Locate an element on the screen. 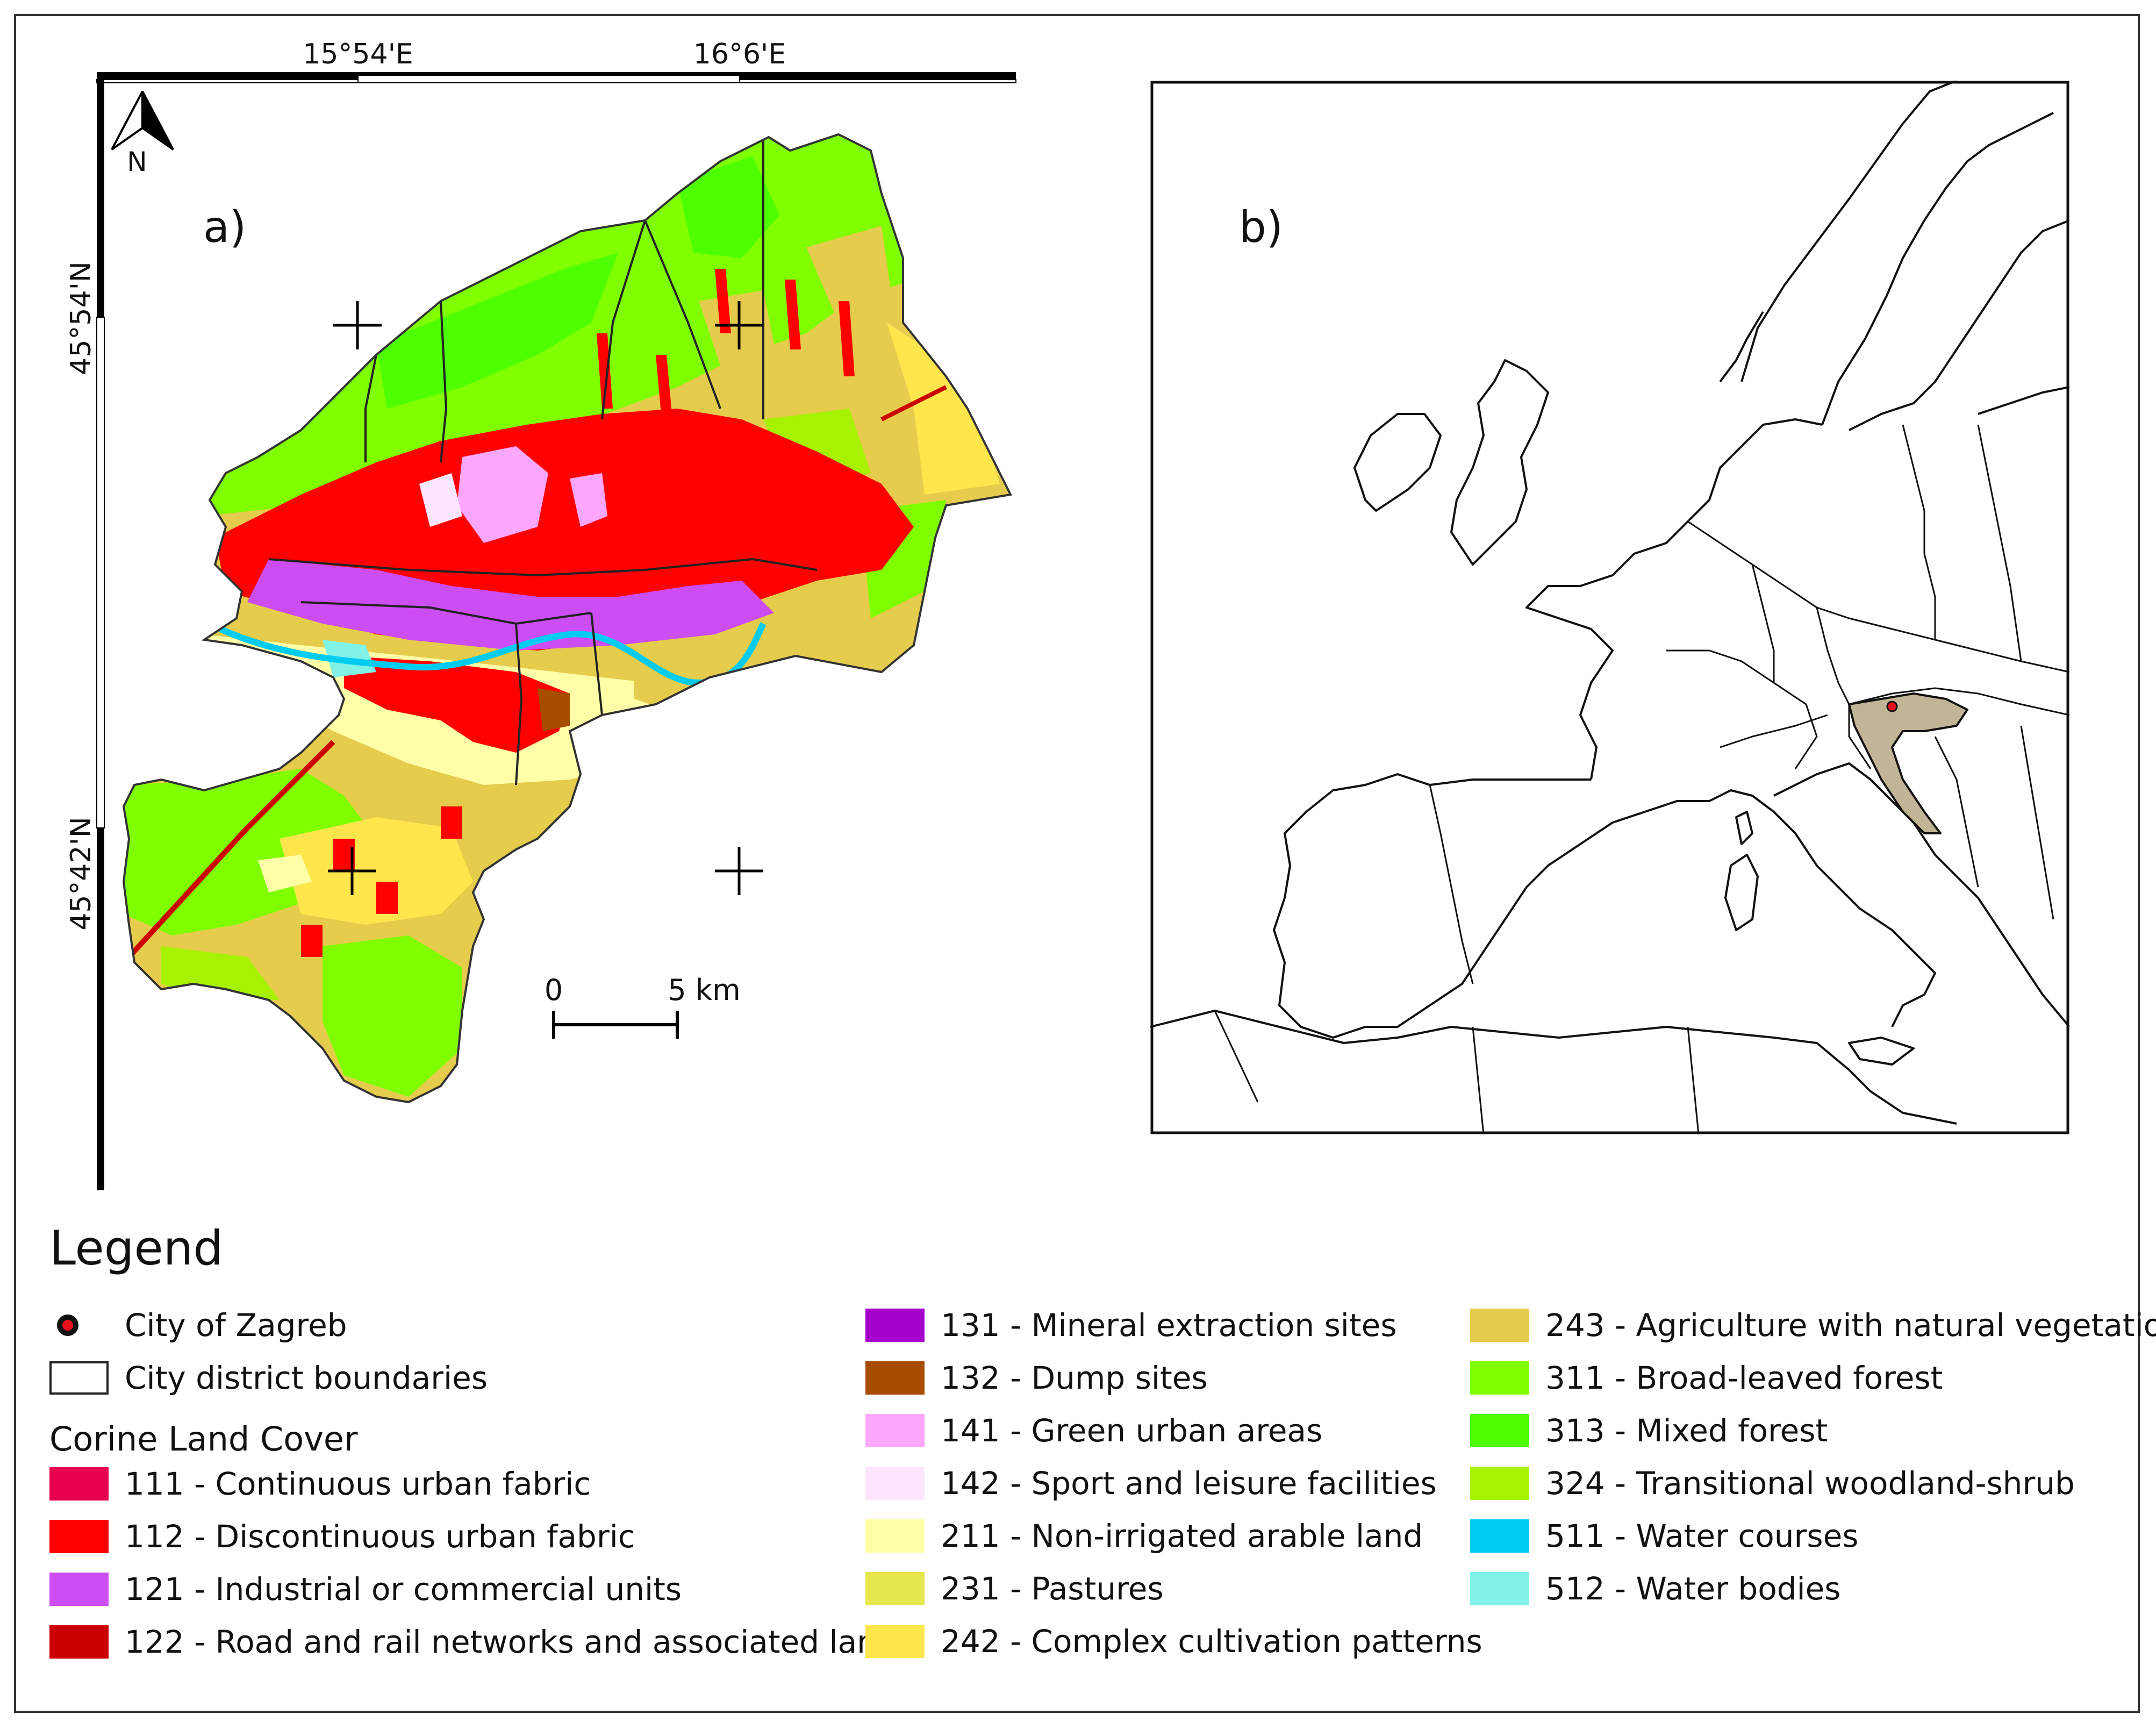 Image resolution: width=2156 pixels, height=1729 pixels. zagreb-marker-icon is located at coordinates (1892, 706).